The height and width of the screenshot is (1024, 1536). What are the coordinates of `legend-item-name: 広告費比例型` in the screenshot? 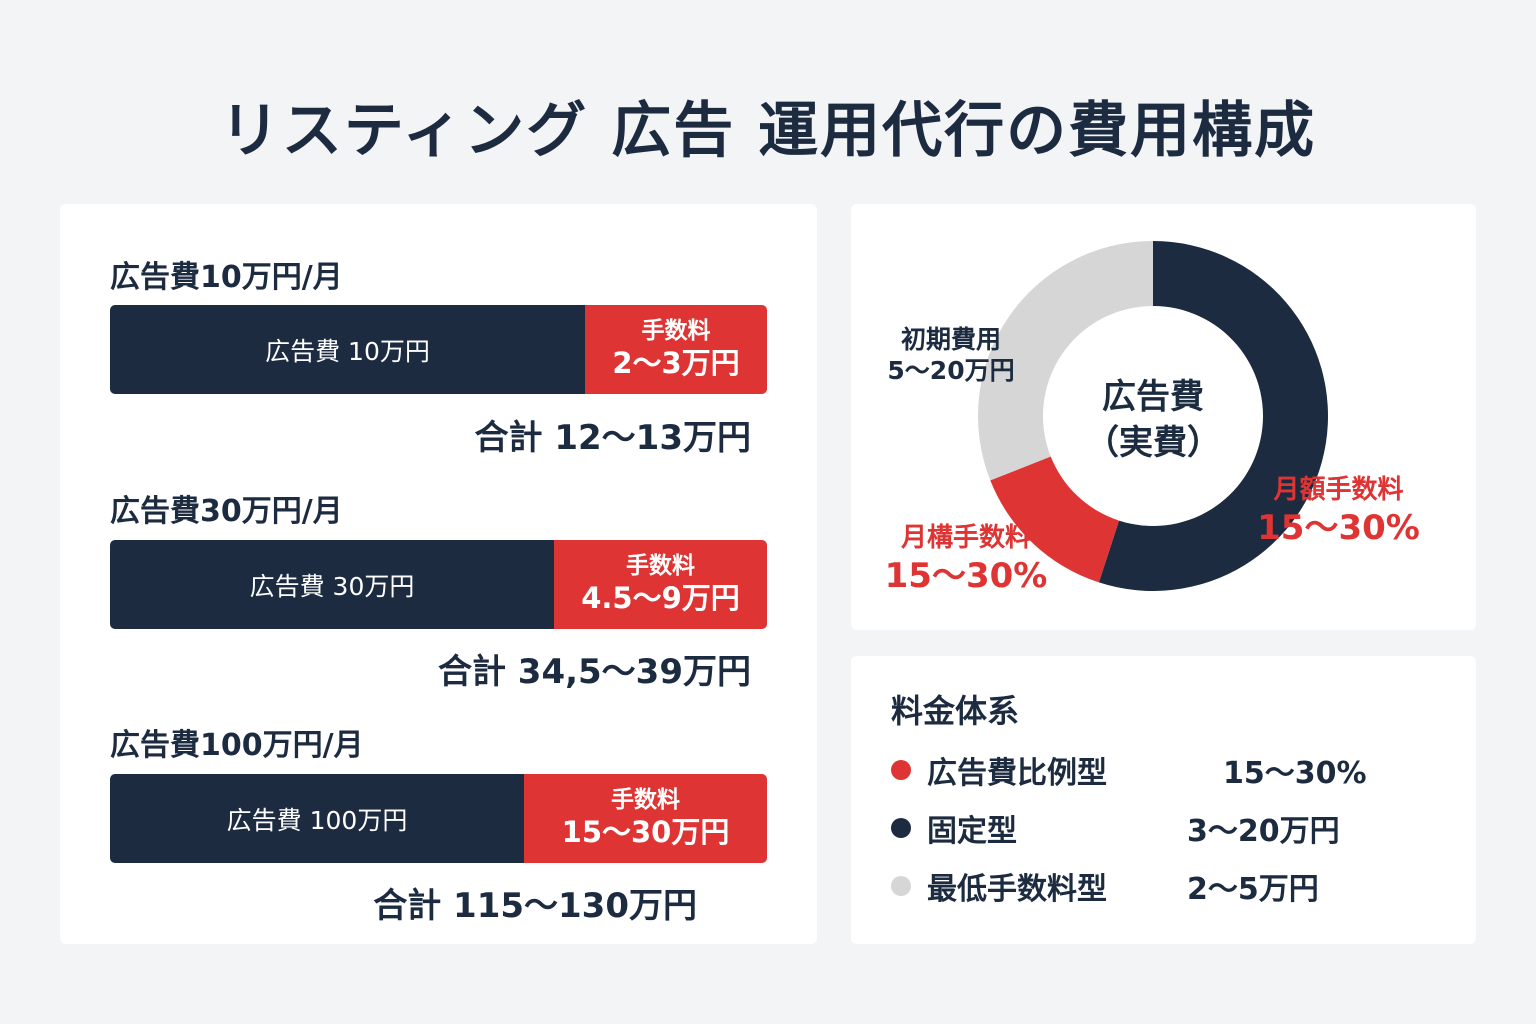 It's located at (1017, 773).